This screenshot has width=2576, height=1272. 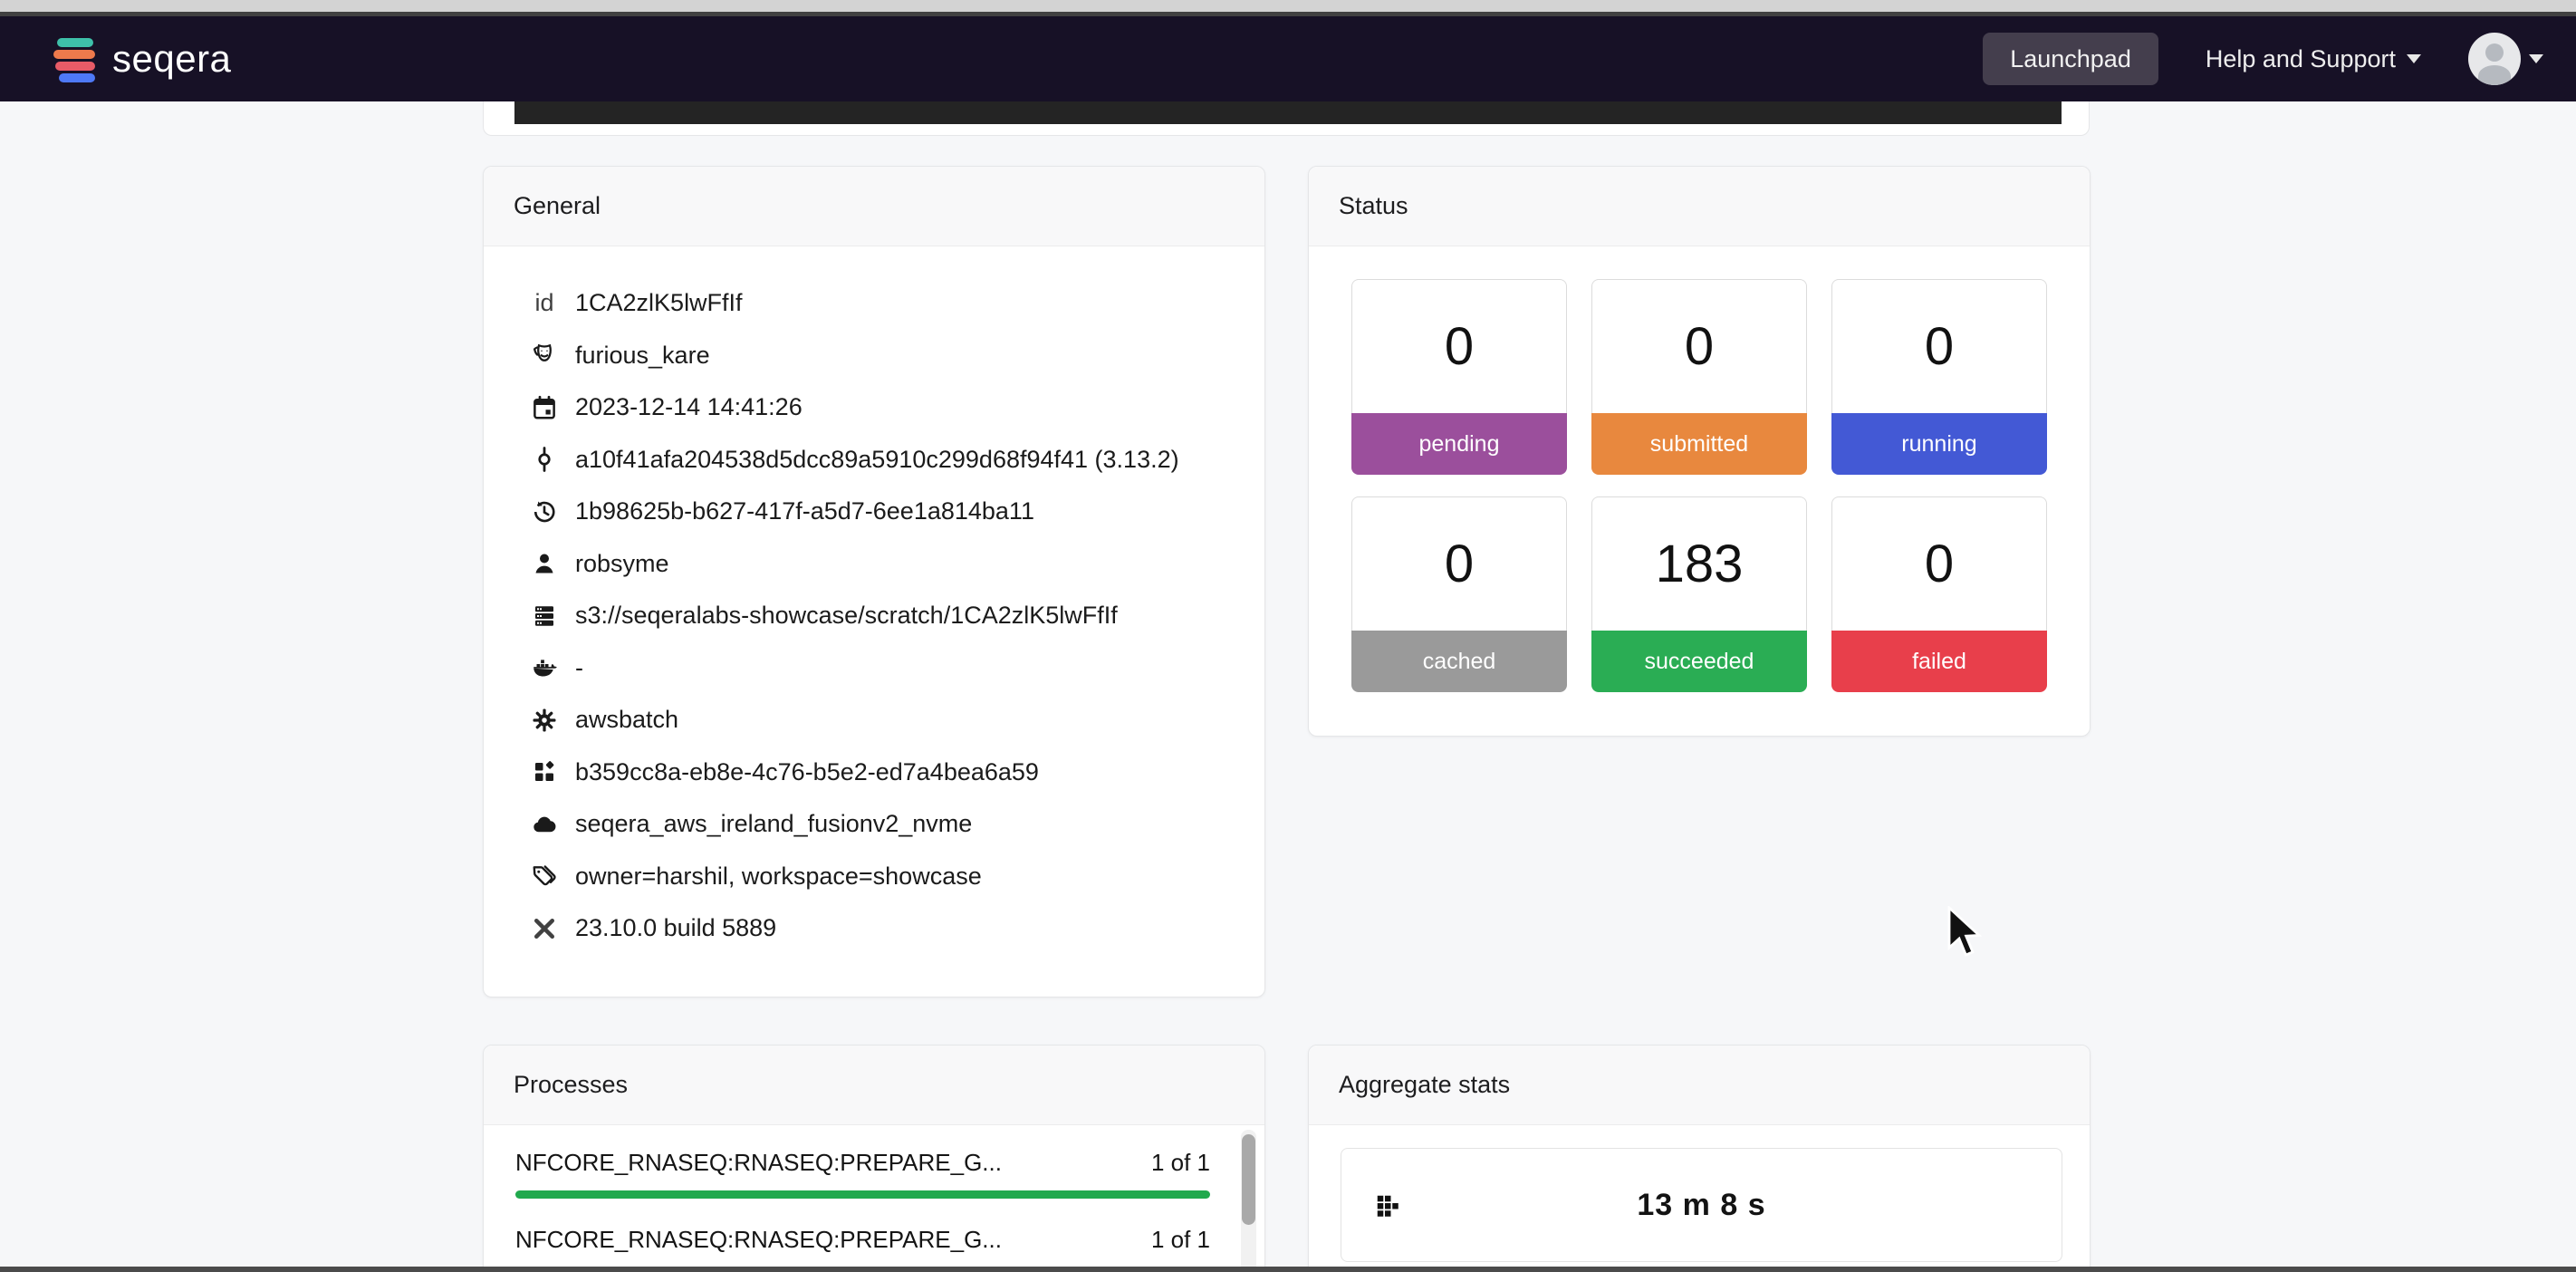 What do you see at coordinates (883, 928) in the screenshot?
I see `general-row-nextflow-version: 23.10.0 build 5889` at bounding box center [883, 928].